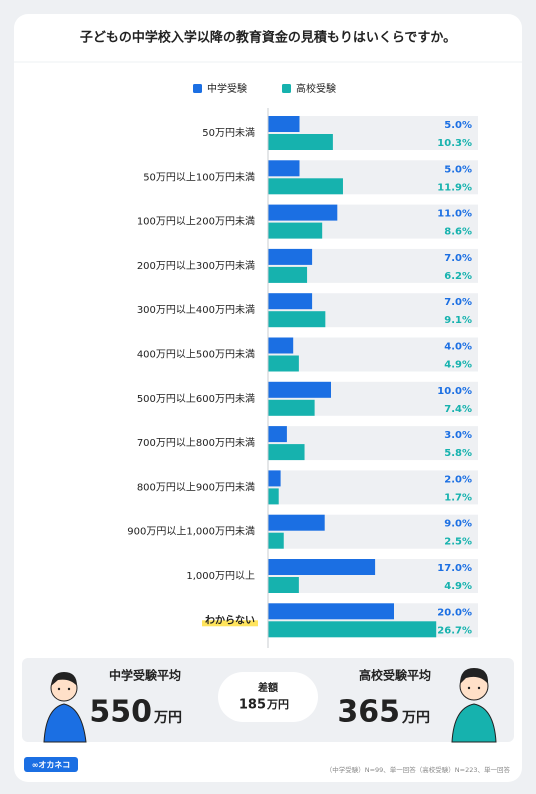 The height and width of the screenshot is (794, 536). I want to click on value-label: 17.0%, so click(454, 568).